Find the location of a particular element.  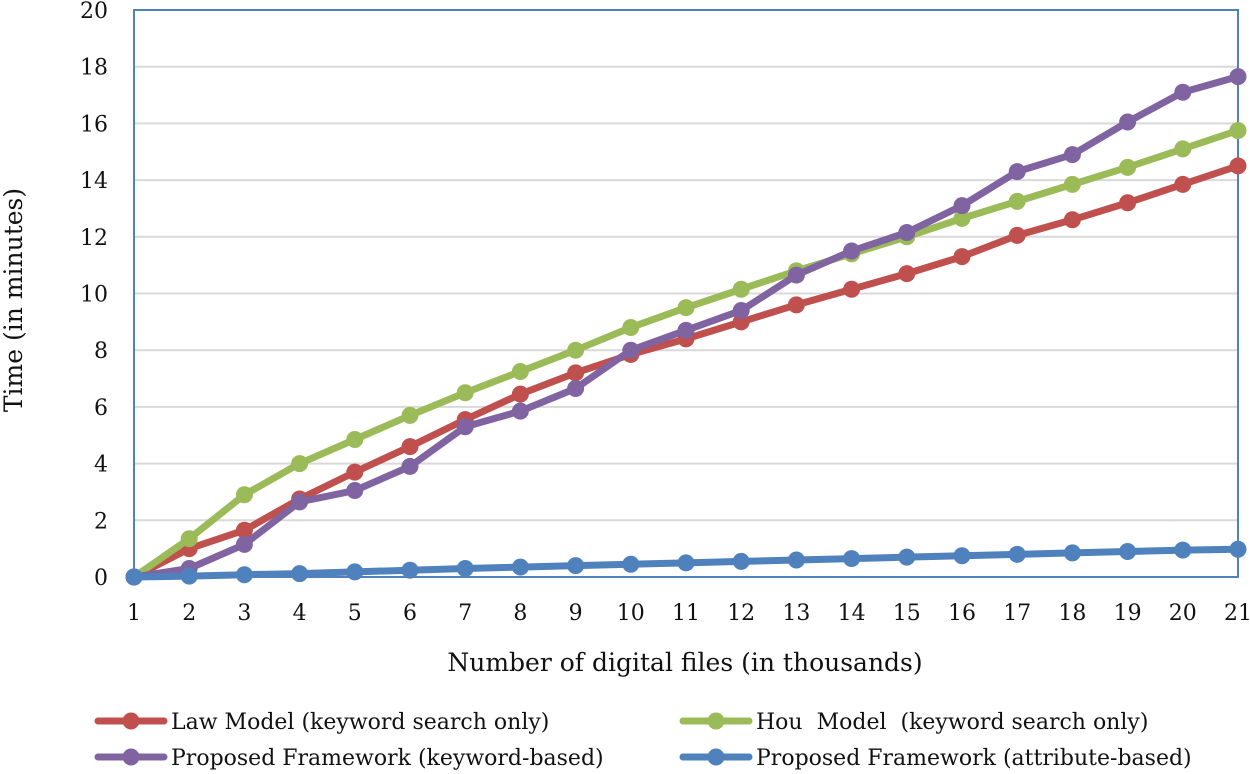

x-tick-label: 3 is located at coordinates (244, 613).